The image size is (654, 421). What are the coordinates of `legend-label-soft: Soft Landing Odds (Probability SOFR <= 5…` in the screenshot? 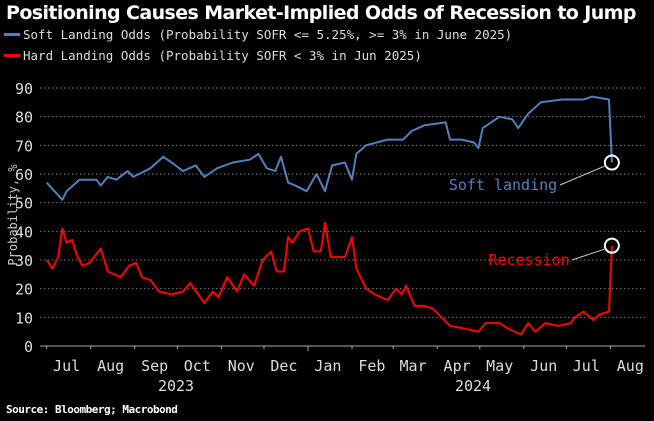 It's located at (268, 34).